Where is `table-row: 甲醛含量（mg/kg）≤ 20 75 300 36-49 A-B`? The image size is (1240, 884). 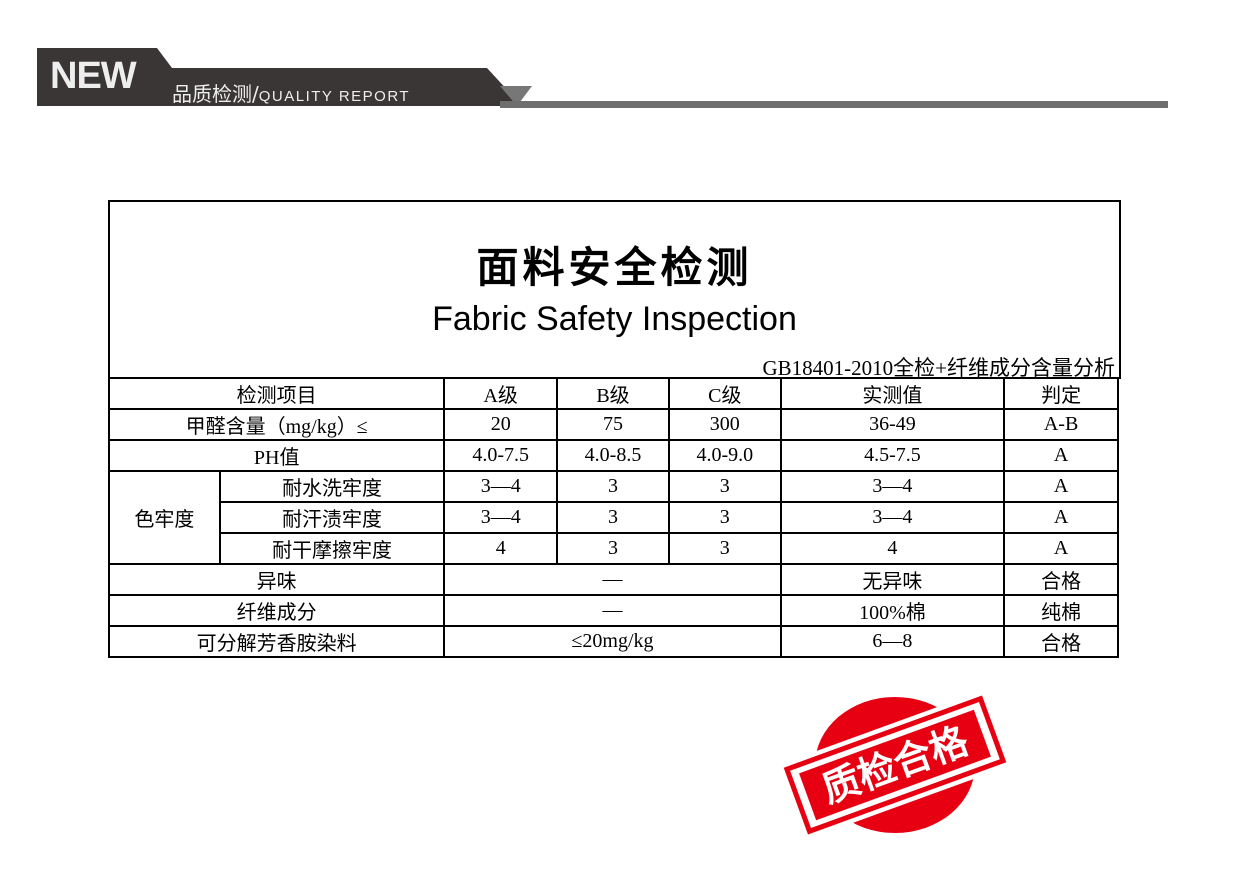 table-row: 甲醛含量（mg/kg）≤ 20 75 300 36-49 A-B is located at coordinates (613, 424).